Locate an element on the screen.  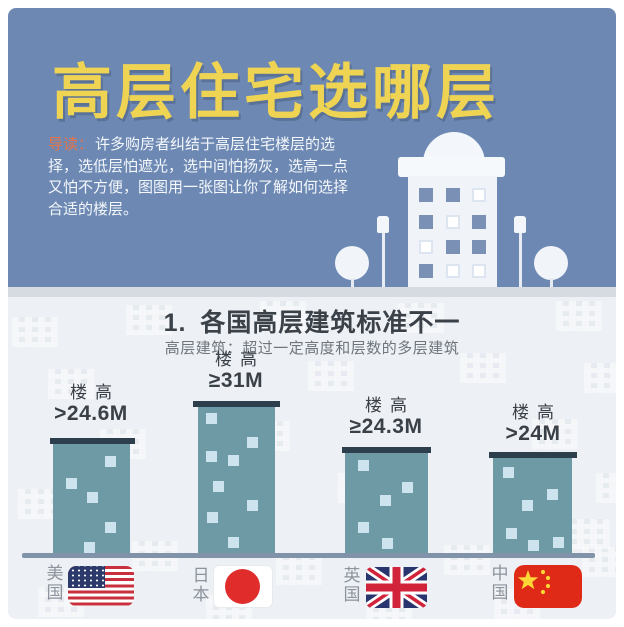
bar-label-usa: 楼高 >24.6M is located at coordinates (91, 404).